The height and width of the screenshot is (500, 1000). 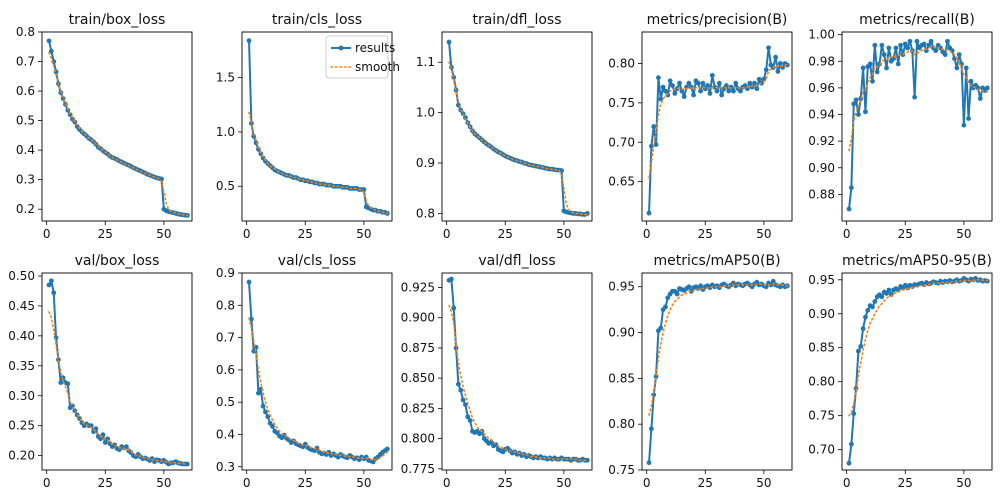 What do you see at coordinates (21, 456) in the screenshot?
I see `y-tick-label: 0.20` at bounding box center [21, 456].